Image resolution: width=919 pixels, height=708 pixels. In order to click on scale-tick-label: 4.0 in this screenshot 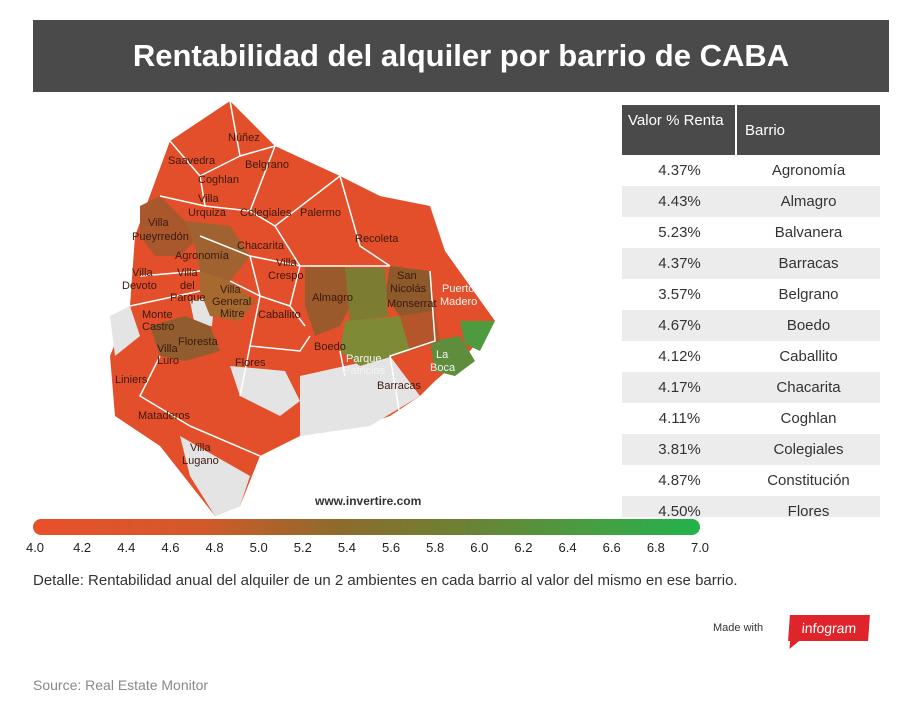, I will do `click(35, 547)`.